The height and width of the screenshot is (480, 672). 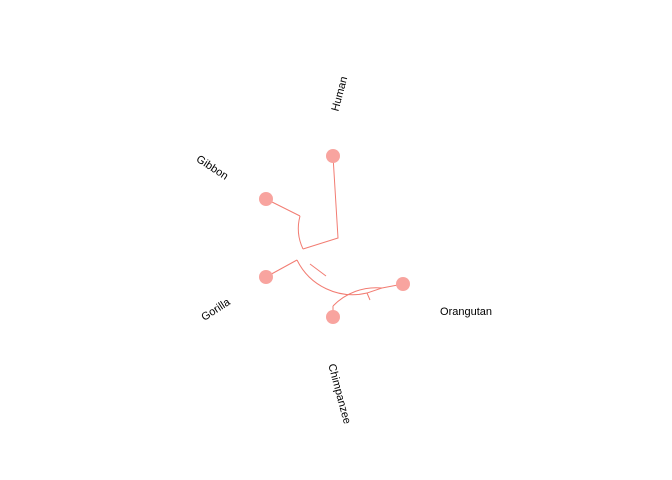 I want to click on branch-orangutan, so click(x=385, y=292).